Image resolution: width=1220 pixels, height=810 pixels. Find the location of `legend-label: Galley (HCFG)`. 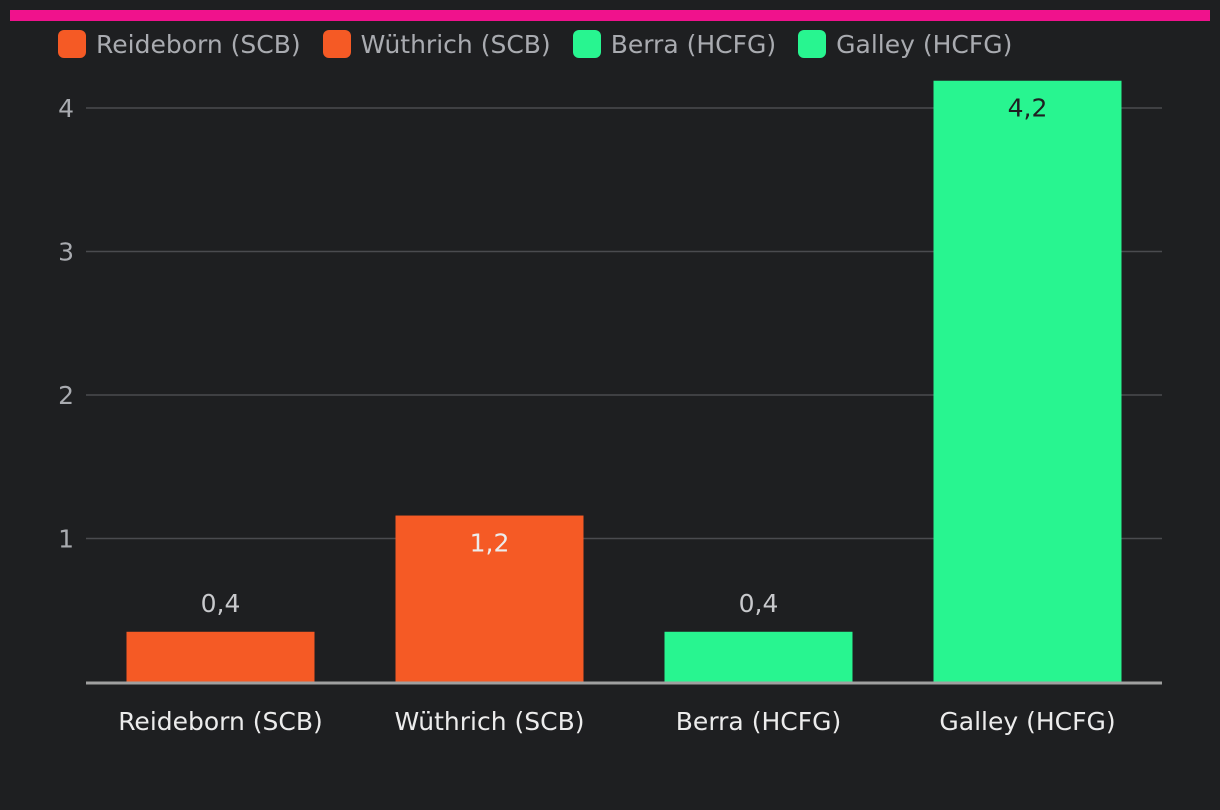

legend-label: Galley (HCFG) is located at coordinates (924, 44).